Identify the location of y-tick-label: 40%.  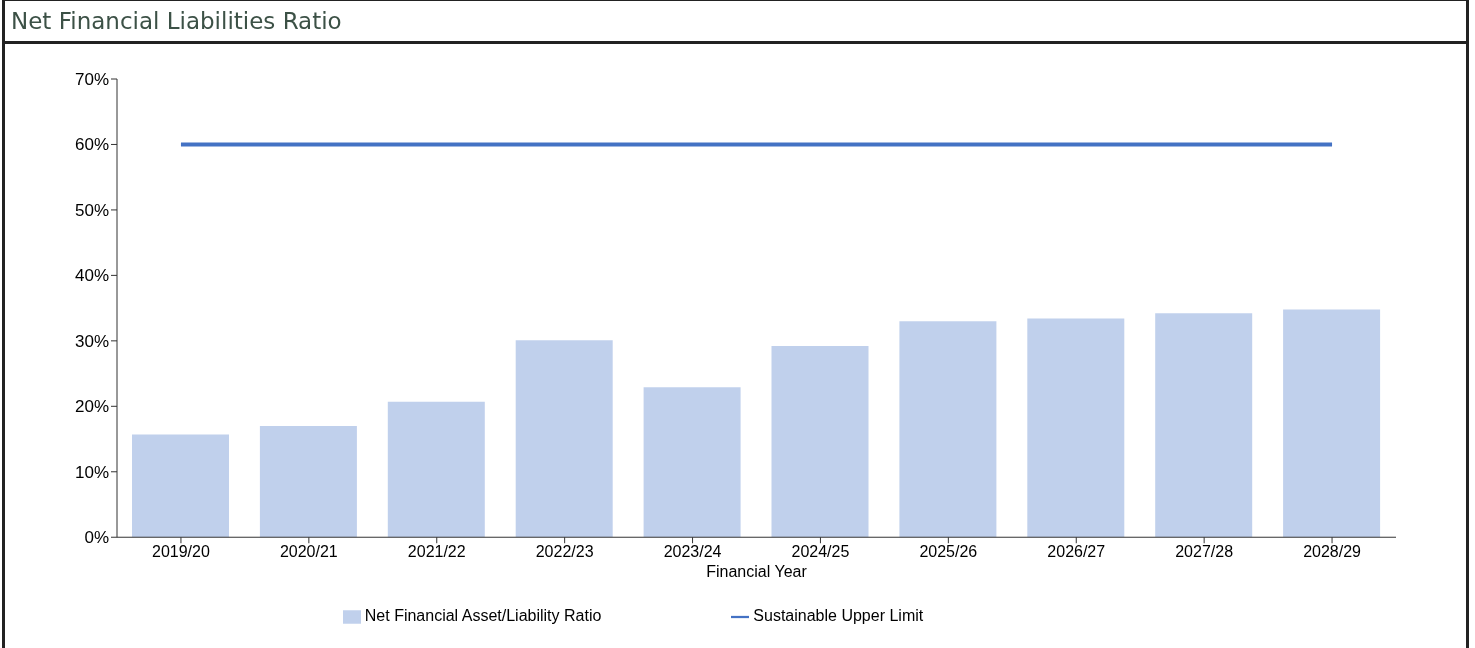
(91, 276).